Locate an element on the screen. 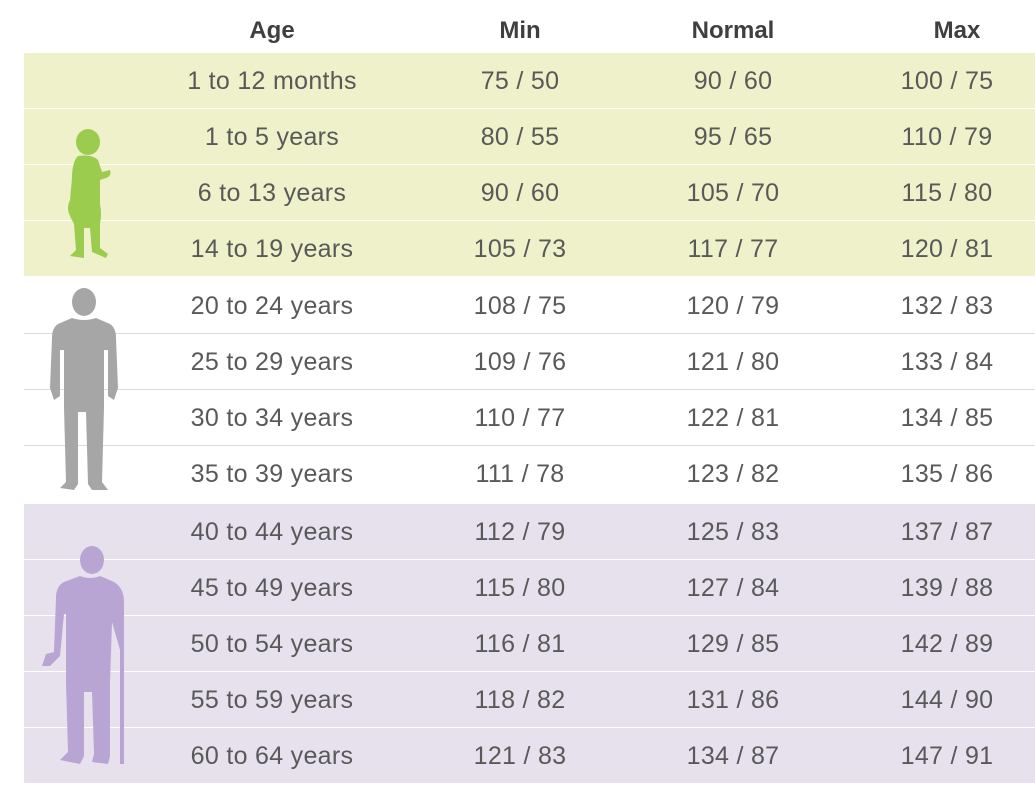 This screenshot has height=800, width=1035. max-cell: 139 / 88 is located at coordinates (947, 588).